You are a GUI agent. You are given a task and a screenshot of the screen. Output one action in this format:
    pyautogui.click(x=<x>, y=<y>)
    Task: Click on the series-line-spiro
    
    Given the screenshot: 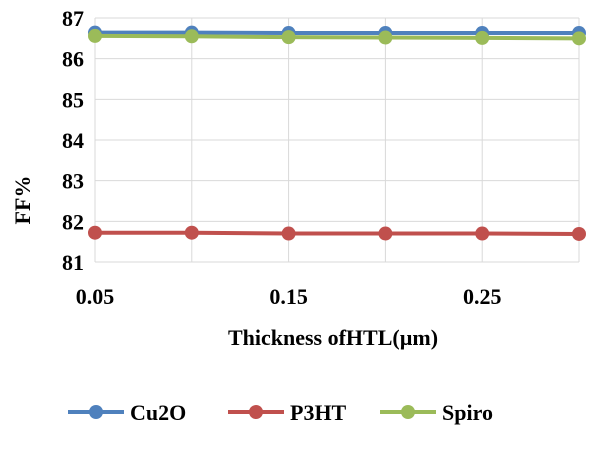 What is the action you would take?
    pyautogui.click(x=337, y=37)
    